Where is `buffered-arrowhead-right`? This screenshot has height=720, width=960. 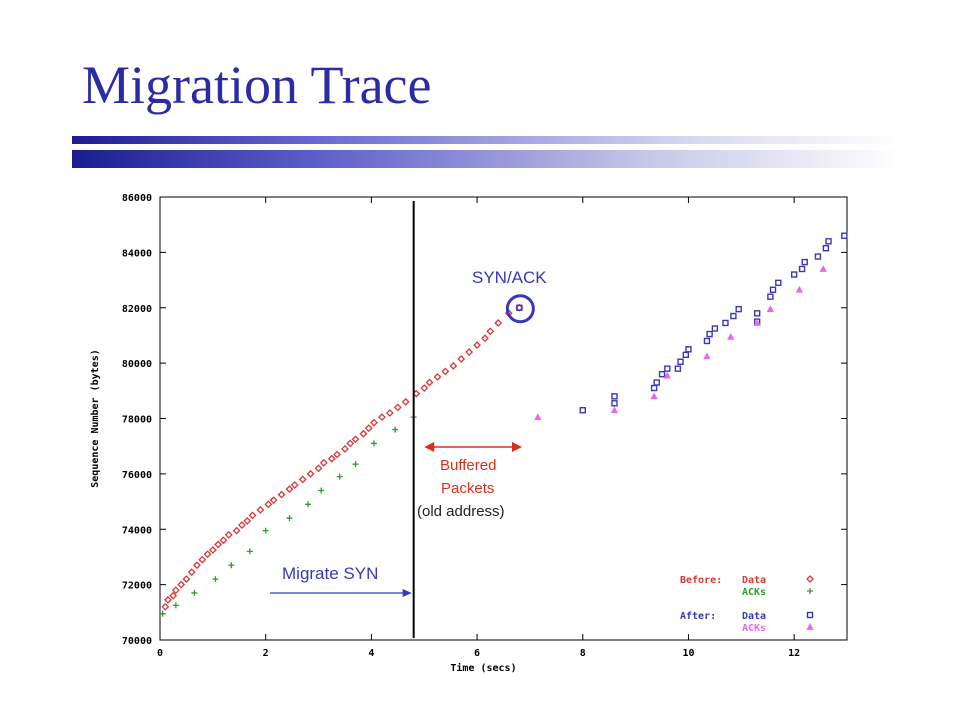 buffered-arrowhead-right is located at coordinates (516, 447).